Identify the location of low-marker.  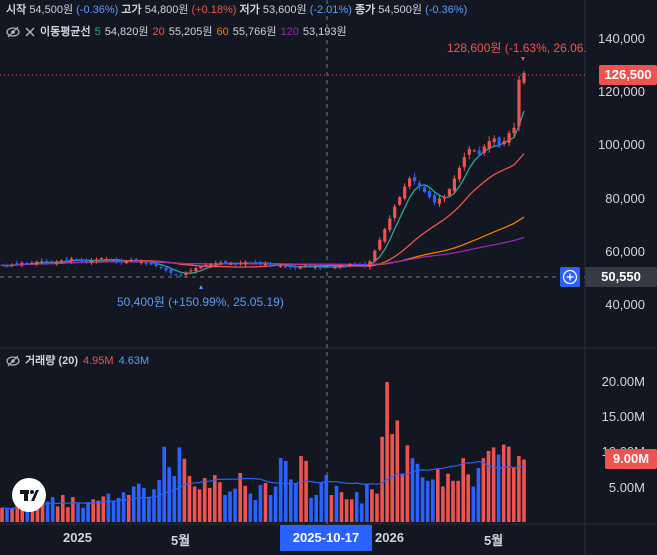
(201, 287).